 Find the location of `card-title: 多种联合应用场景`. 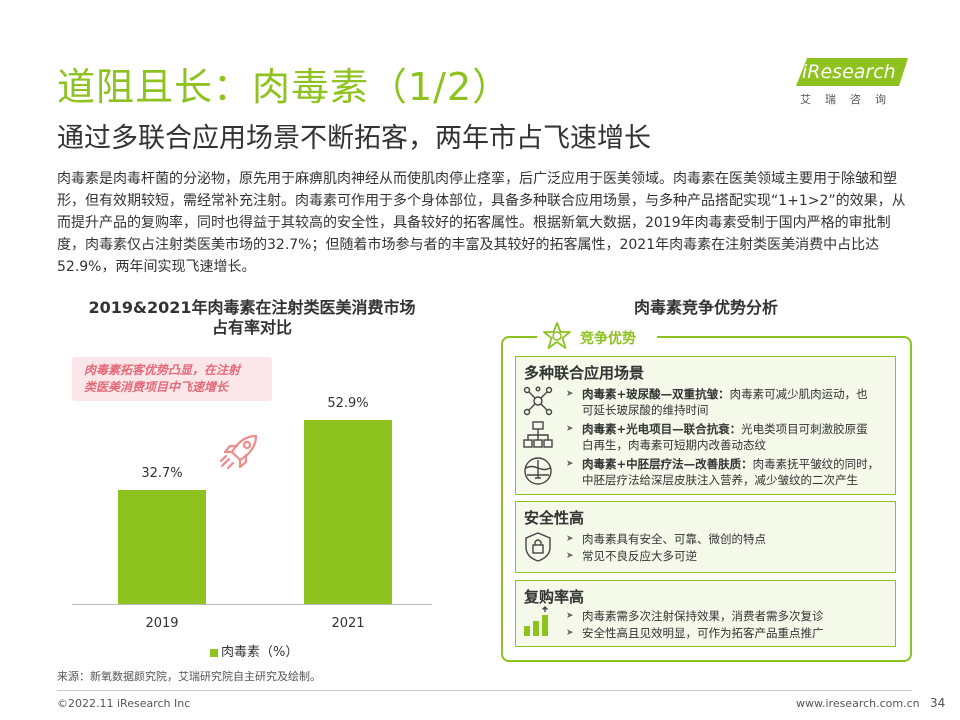

card-title: 多种联合应用场景 is located at coordinates (584, 373).